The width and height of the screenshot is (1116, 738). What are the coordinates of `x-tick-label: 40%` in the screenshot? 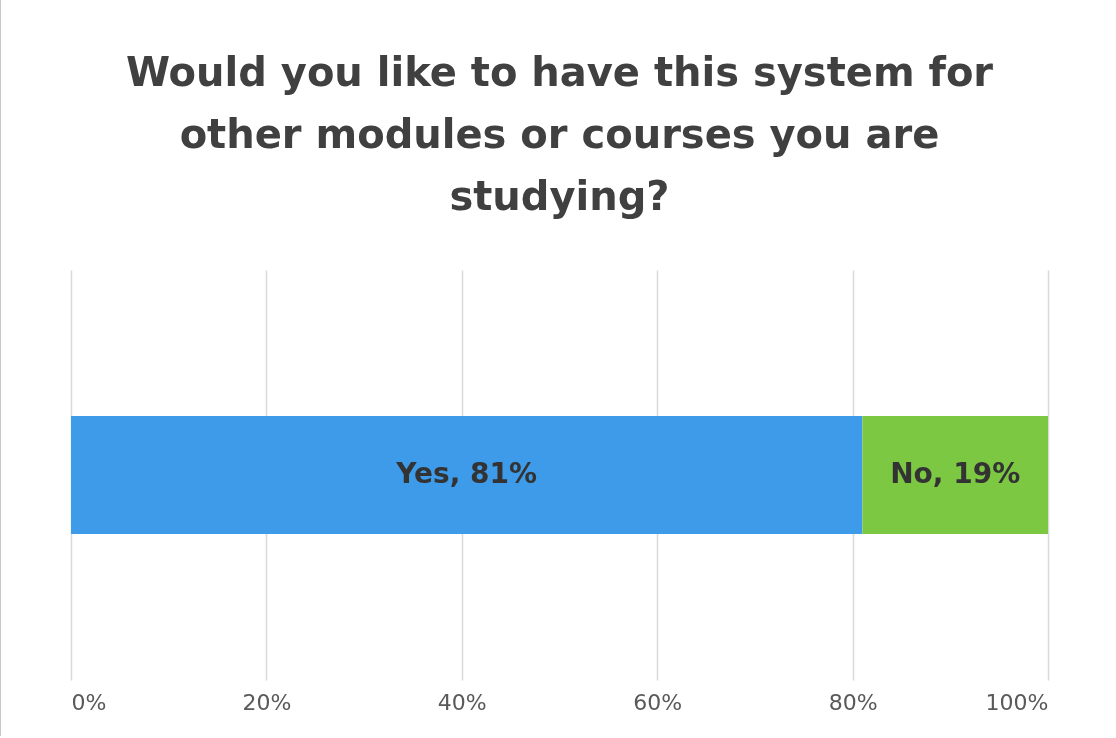 It's located at (462, 702).